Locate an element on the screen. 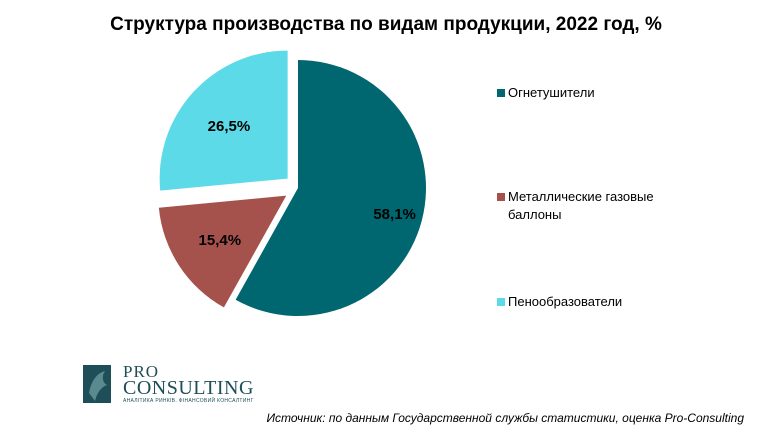 The image size is (772, 434). data-label-foam-agents: 26,5% is located at coordinates (229, 126).